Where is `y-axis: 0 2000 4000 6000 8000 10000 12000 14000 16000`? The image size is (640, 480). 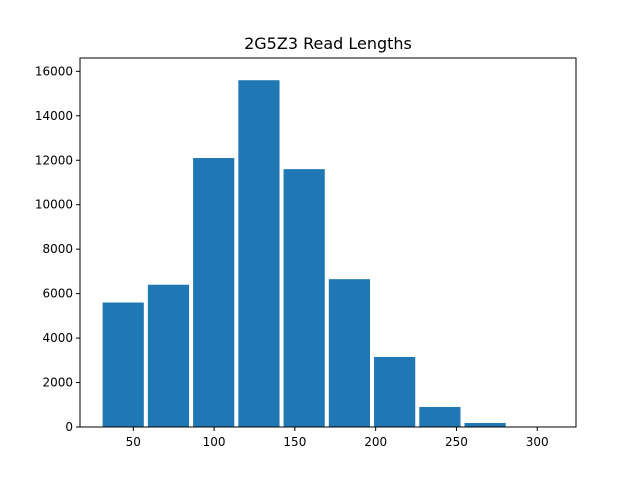
y-axis: 0 2000 4000 6000 8000 10000 12000 14000 16000 is located at coordinates (57, 249).